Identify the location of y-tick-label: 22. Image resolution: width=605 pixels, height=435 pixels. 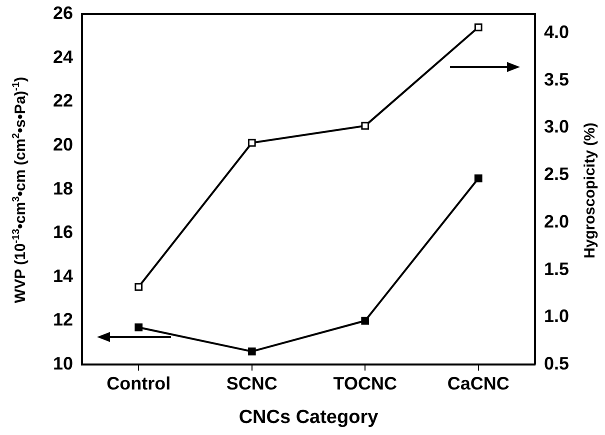
(62, 100).